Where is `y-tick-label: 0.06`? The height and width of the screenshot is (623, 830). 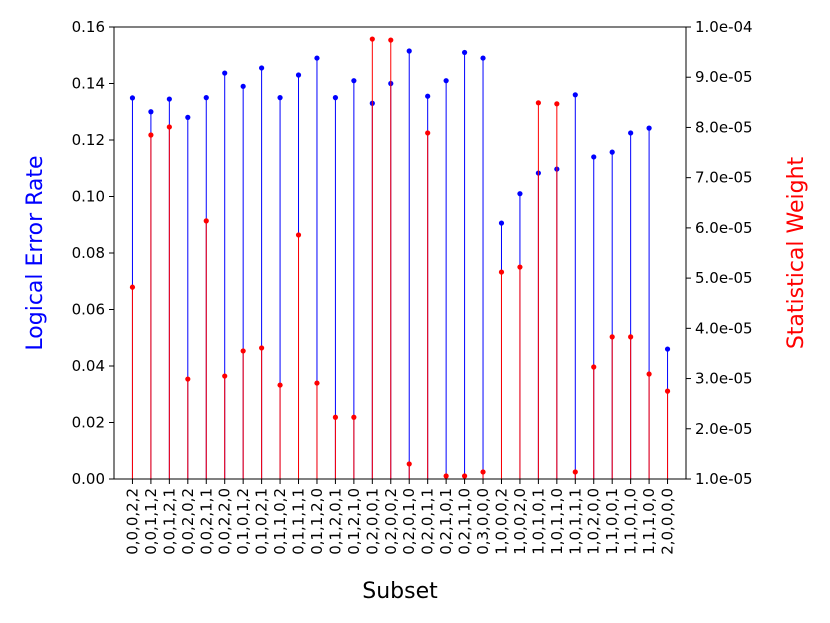 y-tick-label: 0.06 is located at coordinates (88, 310).